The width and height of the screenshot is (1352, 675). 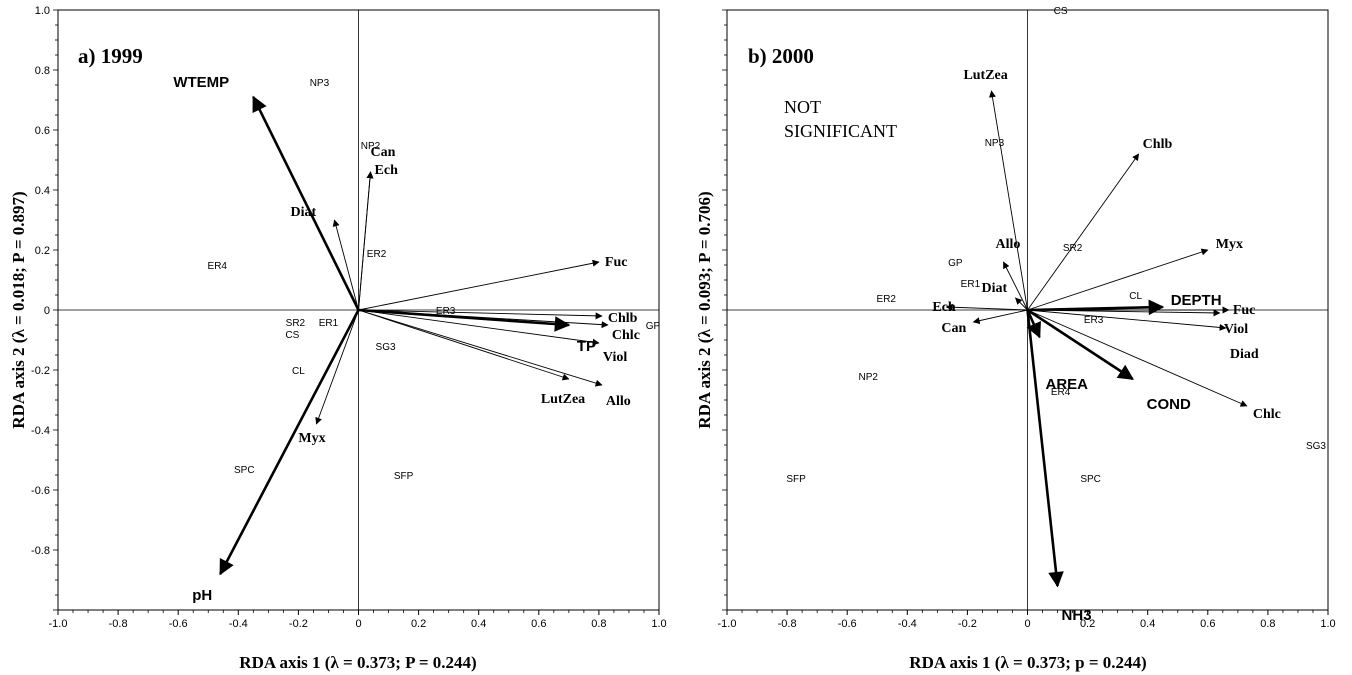 What do you see at coordinates (292, 335) in the screenshot?
I see `site-label-cs: CS` at bounding box center [292, 335].